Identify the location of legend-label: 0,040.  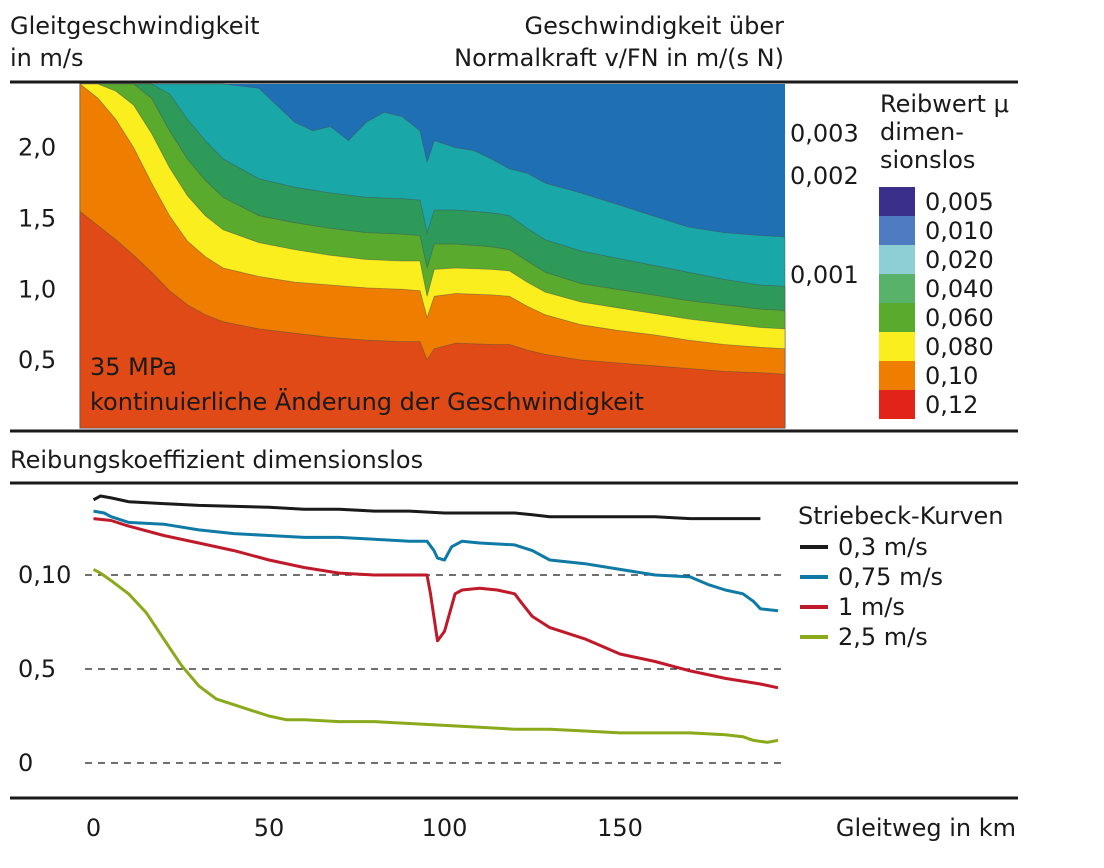
(959, 289).